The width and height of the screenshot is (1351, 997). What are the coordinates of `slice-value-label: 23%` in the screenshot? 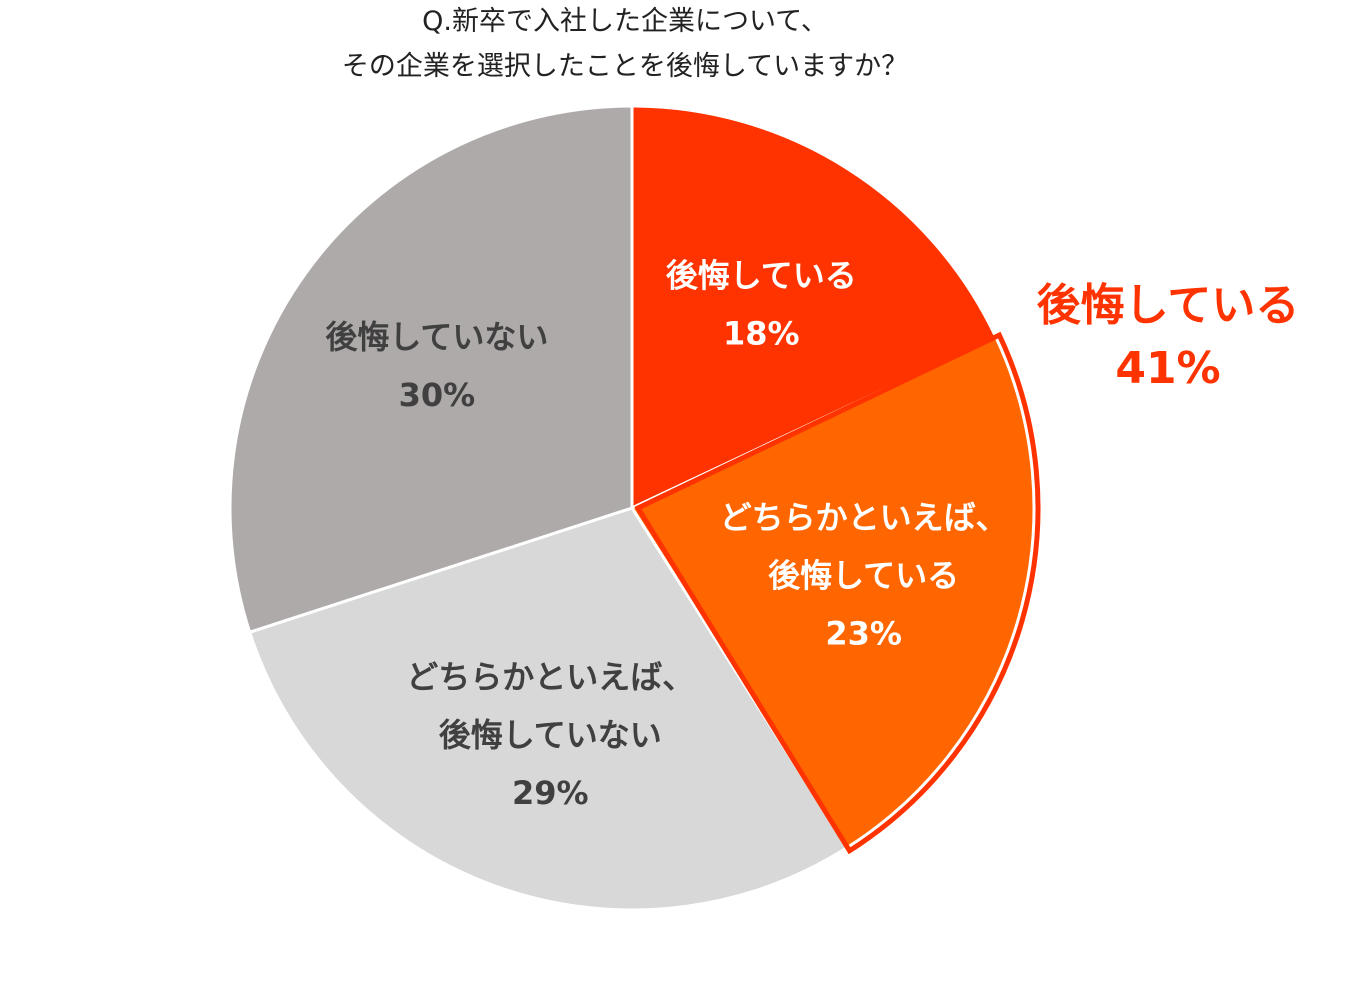 It's located at (863, 633).